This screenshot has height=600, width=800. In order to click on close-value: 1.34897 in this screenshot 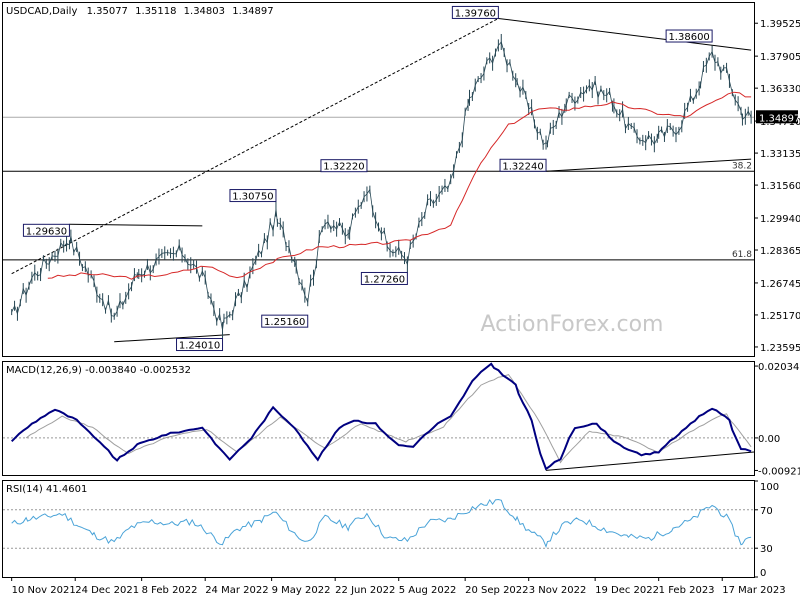, I will do `click(252, 11)`.